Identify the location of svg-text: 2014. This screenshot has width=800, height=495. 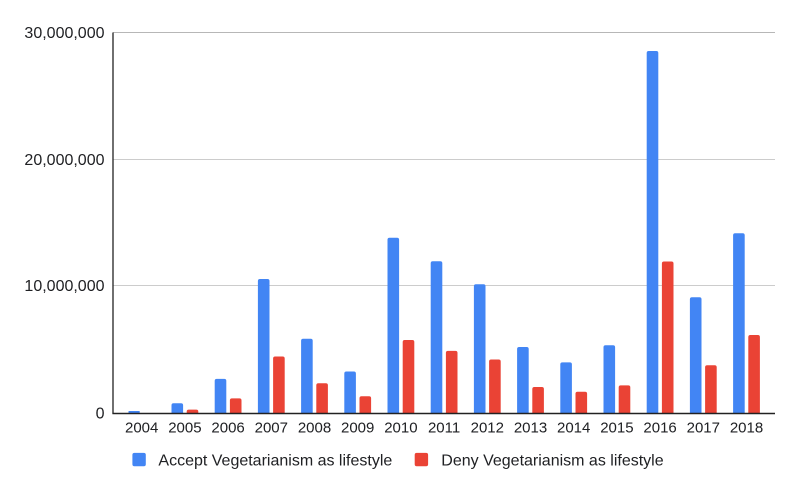
(573, 428).